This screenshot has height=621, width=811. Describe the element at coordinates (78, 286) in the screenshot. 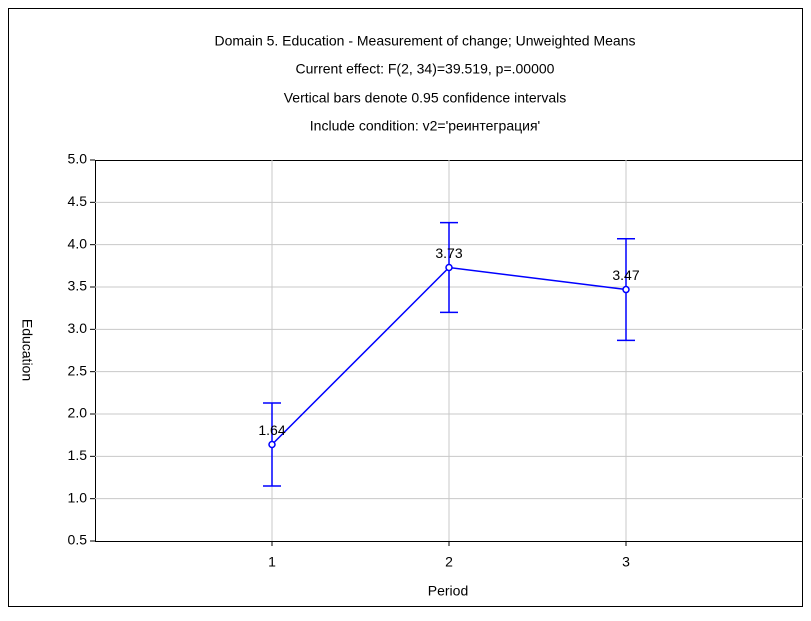

I see `y-tick-label: 3.5` at that location.